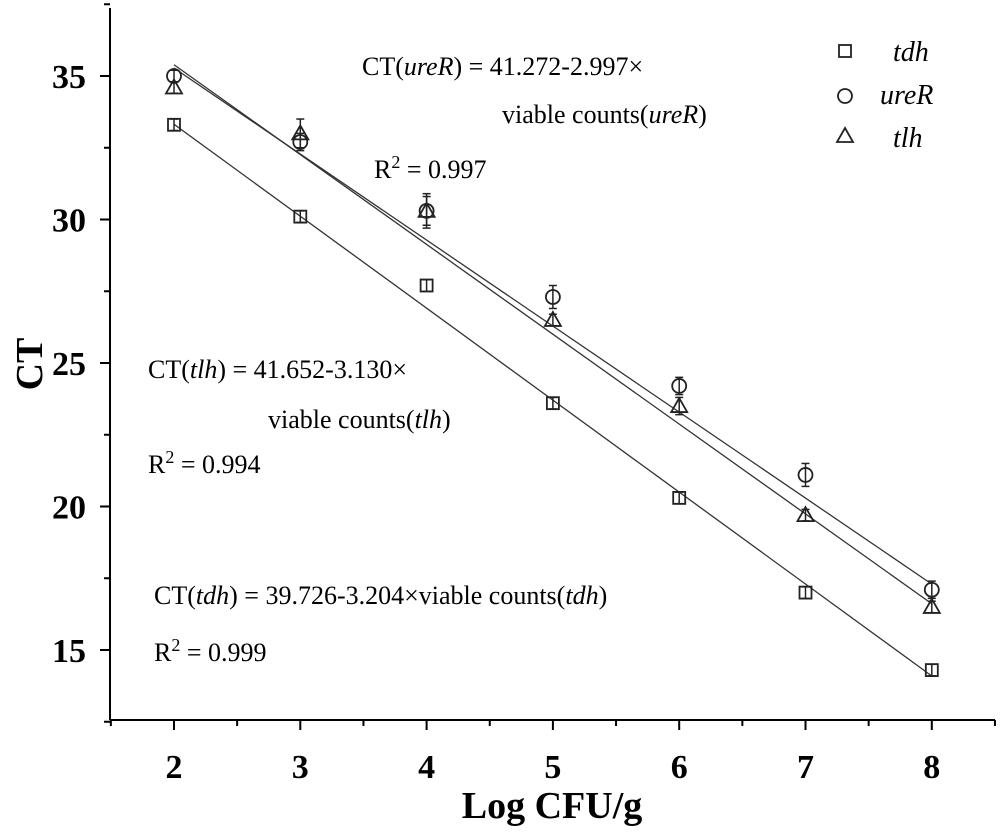  What do you see at coordinates (277, 369) in the screenshot?
I see `tlh-equation-line1: CT(tlh) = 41.652-3.130×` at bounding box center [277, 369].